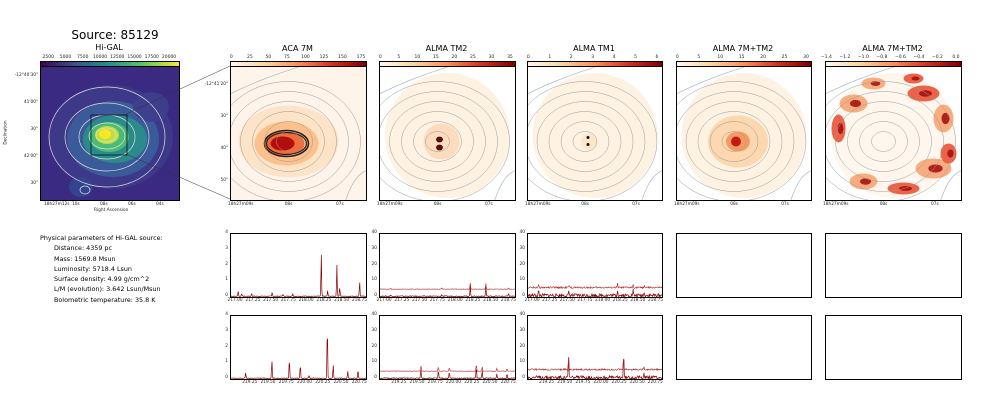 The width and height of the screenshot is (1000, 405). What do you see at coordinates (620, 300) in the screenshot?
I see `spectrum-xtick-label: 218.25` at bounding box center [620, 300].